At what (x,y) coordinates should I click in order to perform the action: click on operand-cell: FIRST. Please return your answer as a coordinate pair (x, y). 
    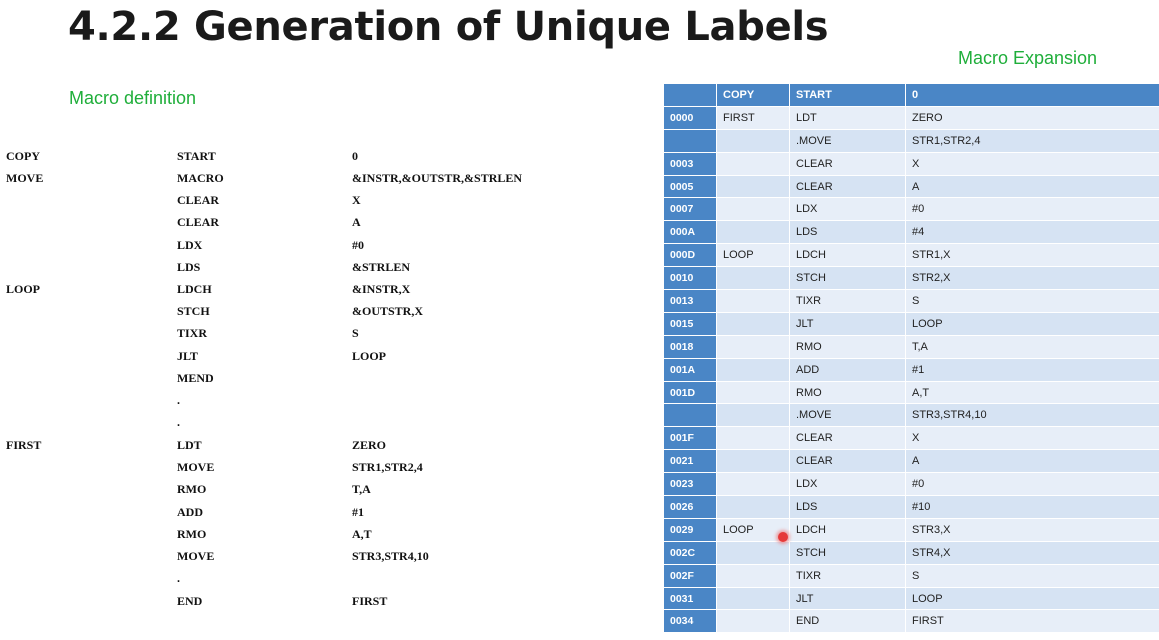
    Looking at the image, I should click on (1032, 621).